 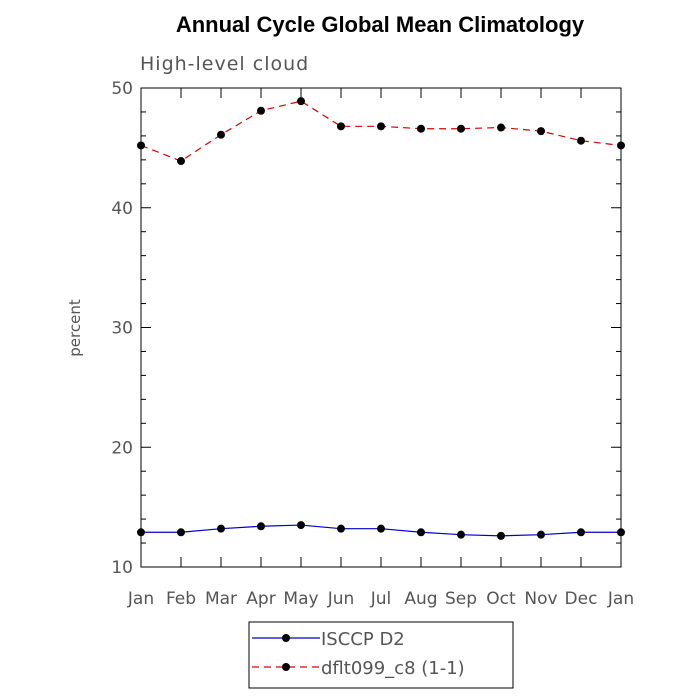 I want to click on x-tick-label: Nov, so click(x=540, y=599).